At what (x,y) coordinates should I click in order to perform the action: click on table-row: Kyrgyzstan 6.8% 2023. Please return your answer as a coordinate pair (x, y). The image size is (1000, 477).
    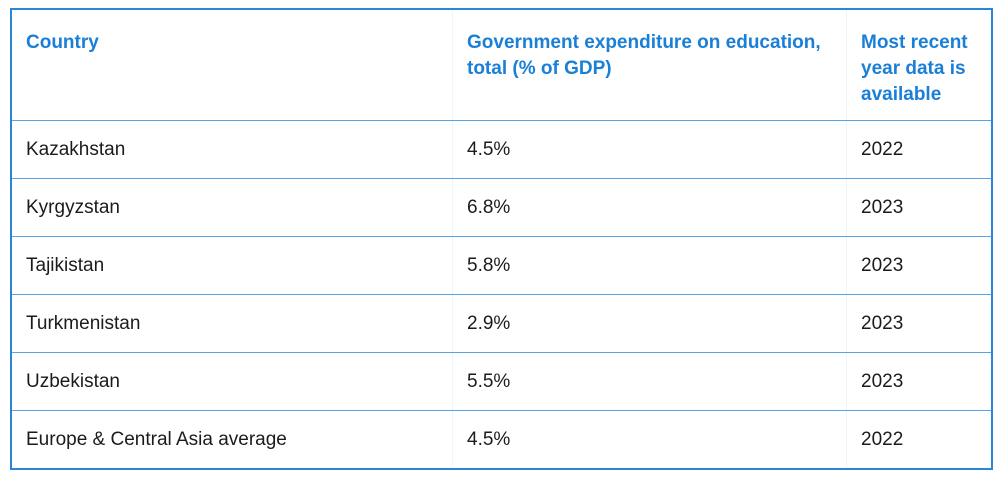
    Looking at the image, I should click on (501, 207).